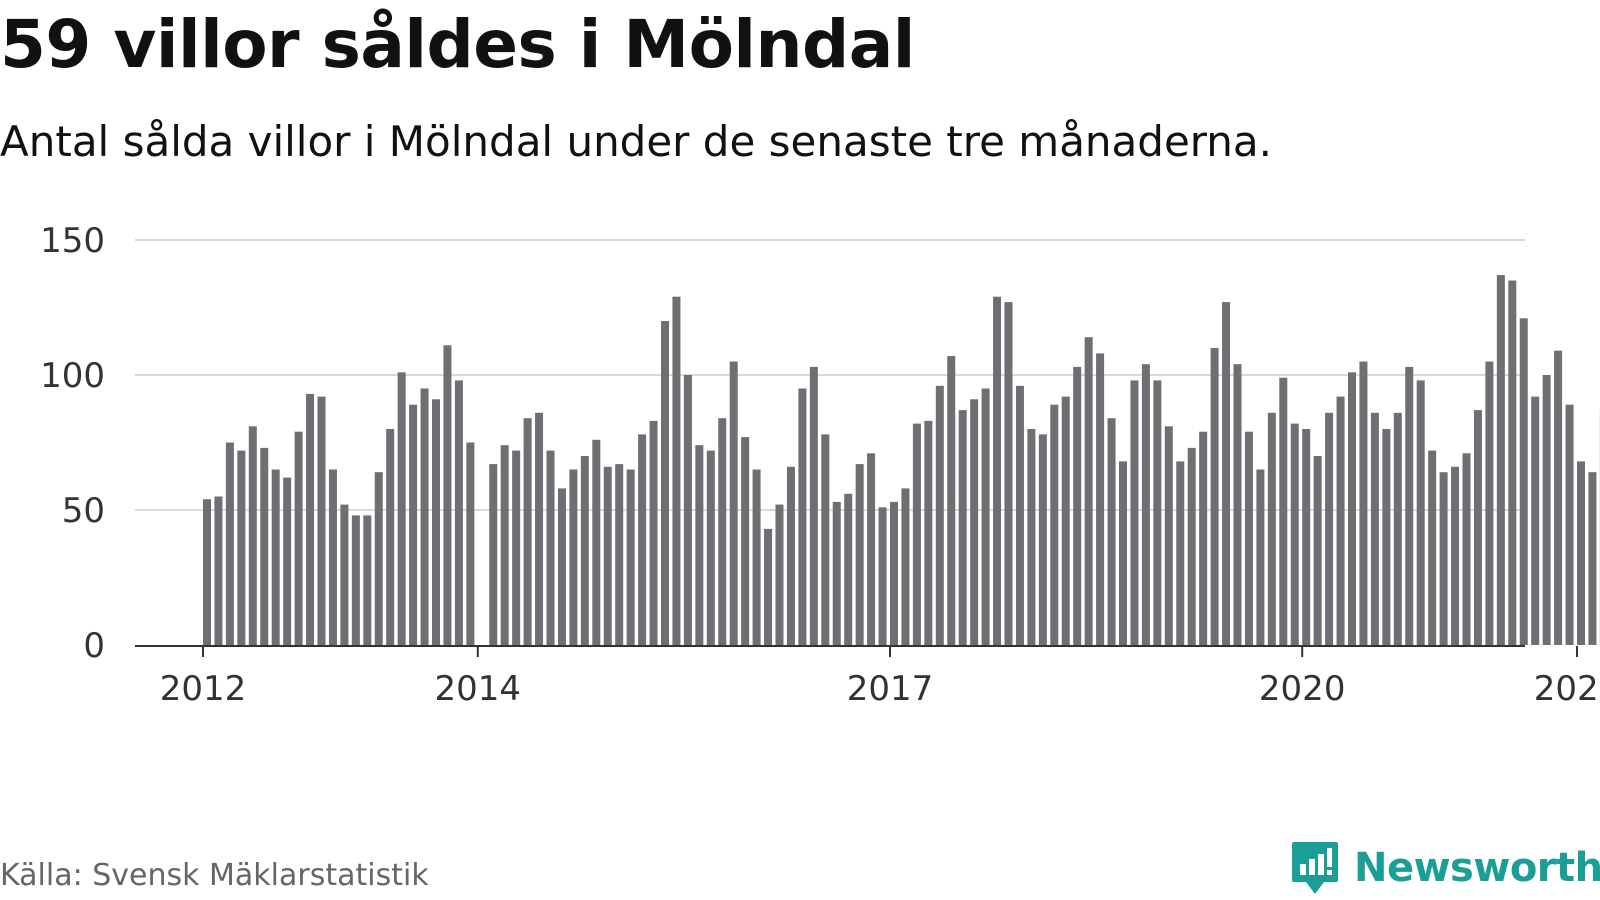 This screenshot has height=900, width=1600. I want to click on y-tick-label: 50, so click(83, 511).